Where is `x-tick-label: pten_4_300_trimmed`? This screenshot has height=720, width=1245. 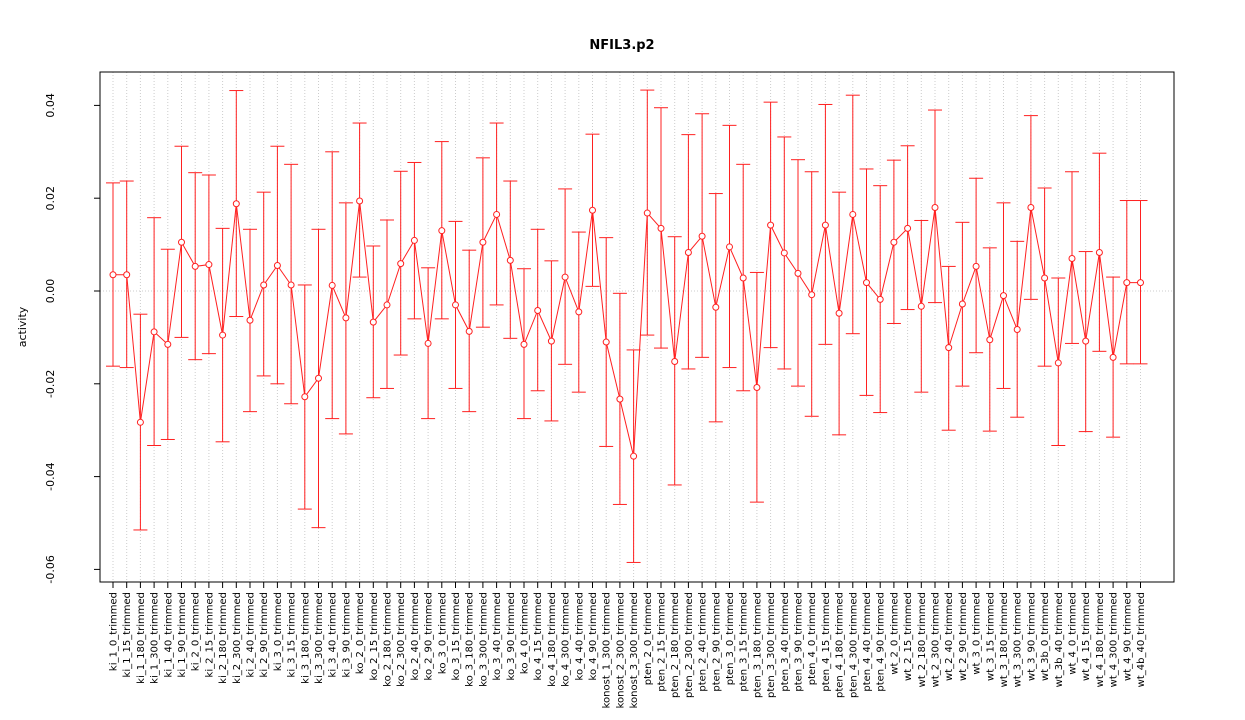 x-tick-label: pten_4_300_trimmed is located at coordinates (853, 645).